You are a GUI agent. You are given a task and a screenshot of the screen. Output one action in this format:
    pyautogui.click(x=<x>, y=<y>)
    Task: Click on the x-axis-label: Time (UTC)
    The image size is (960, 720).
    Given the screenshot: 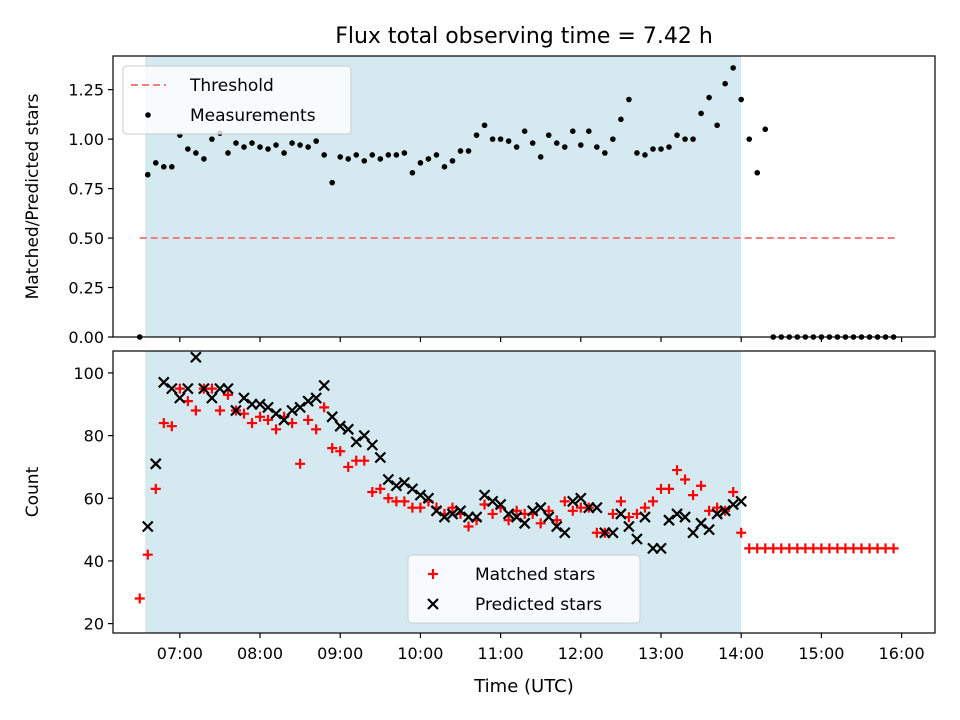 What is the action you would take?
    pyautogui.click(x=523, y=686)
    